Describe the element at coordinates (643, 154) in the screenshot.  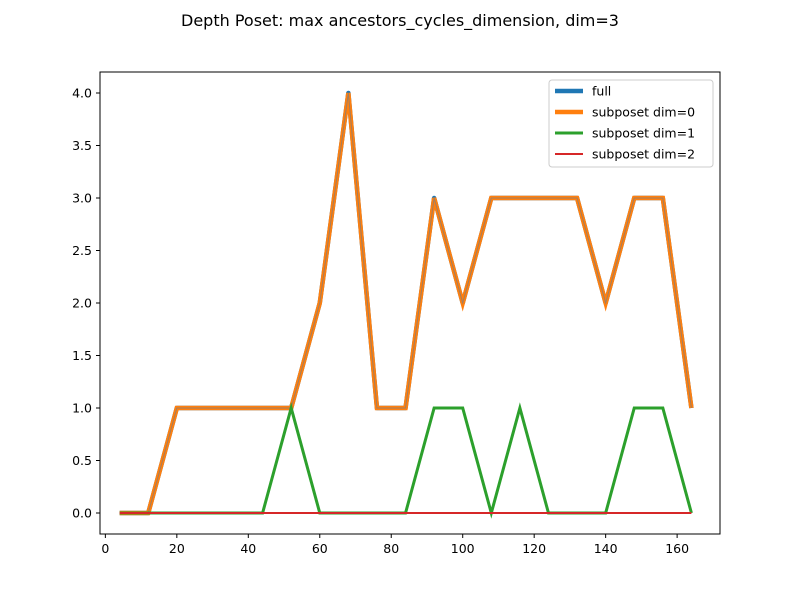
I see `legend-label: subposet dim=2` at that location.